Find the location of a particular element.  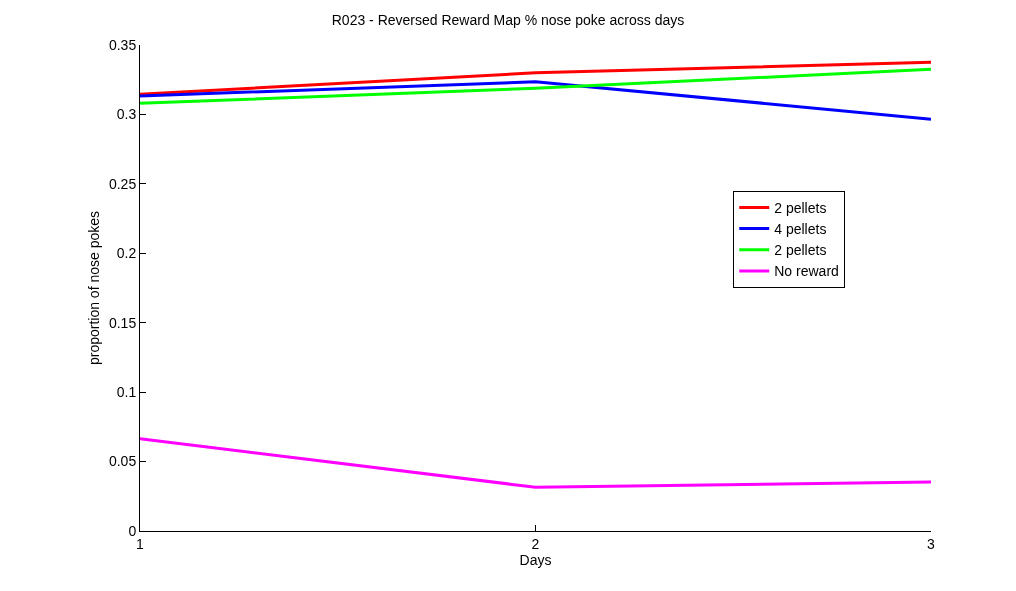

y-tick-label: 0.15 is located at coordinates (122, 322).